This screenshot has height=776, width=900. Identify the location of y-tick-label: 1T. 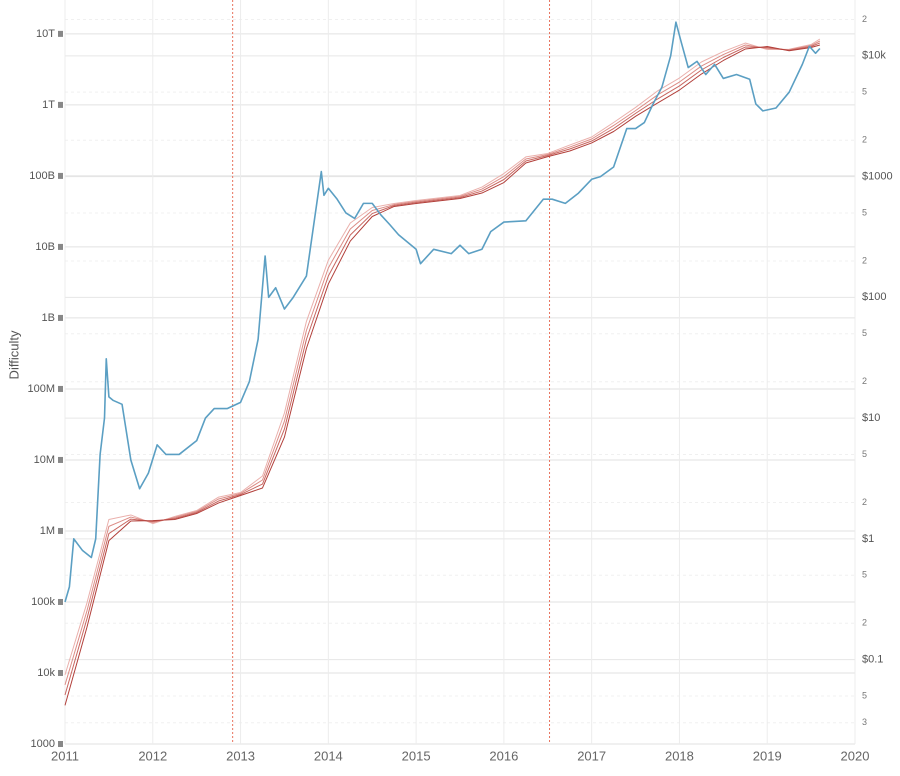
(48, 105).